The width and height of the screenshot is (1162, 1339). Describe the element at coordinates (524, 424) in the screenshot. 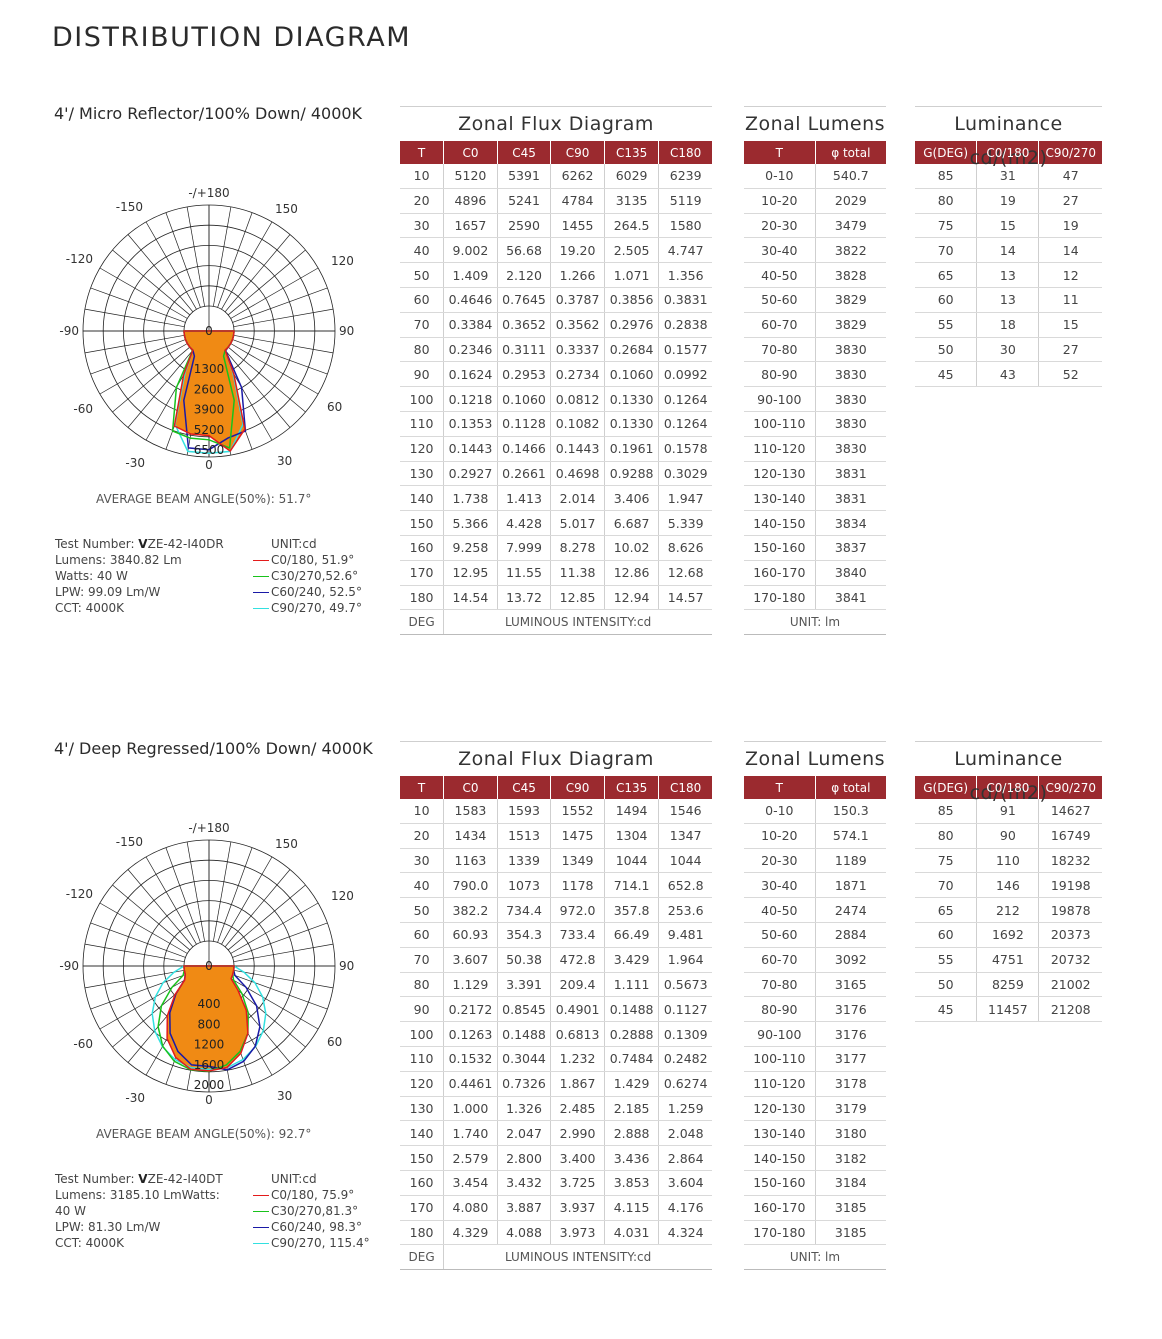

I see `table-cell: 0.1128` at that location.